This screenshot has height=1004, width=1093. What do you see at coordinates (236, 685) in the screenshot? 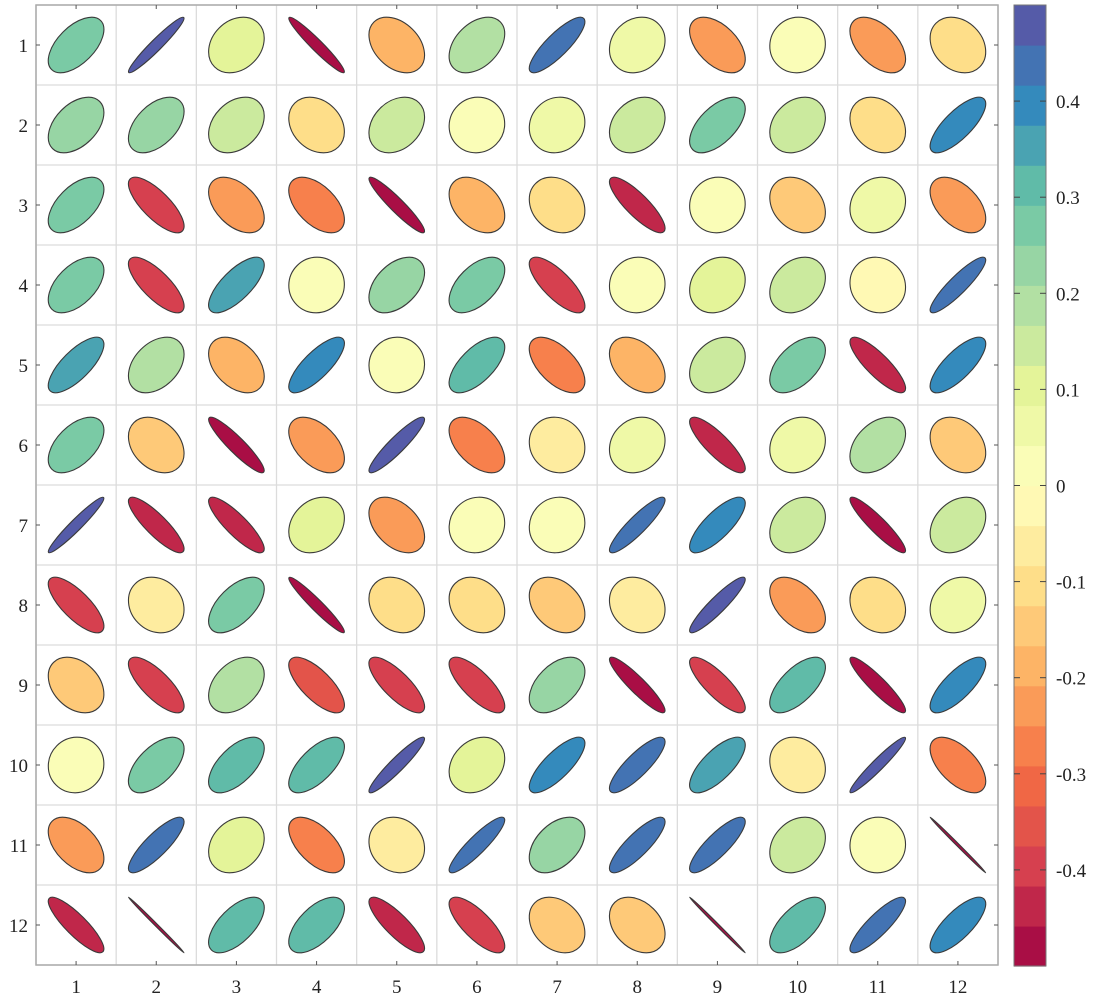
I see `ellipse-r9-c3` at bounding box center [236, 685].